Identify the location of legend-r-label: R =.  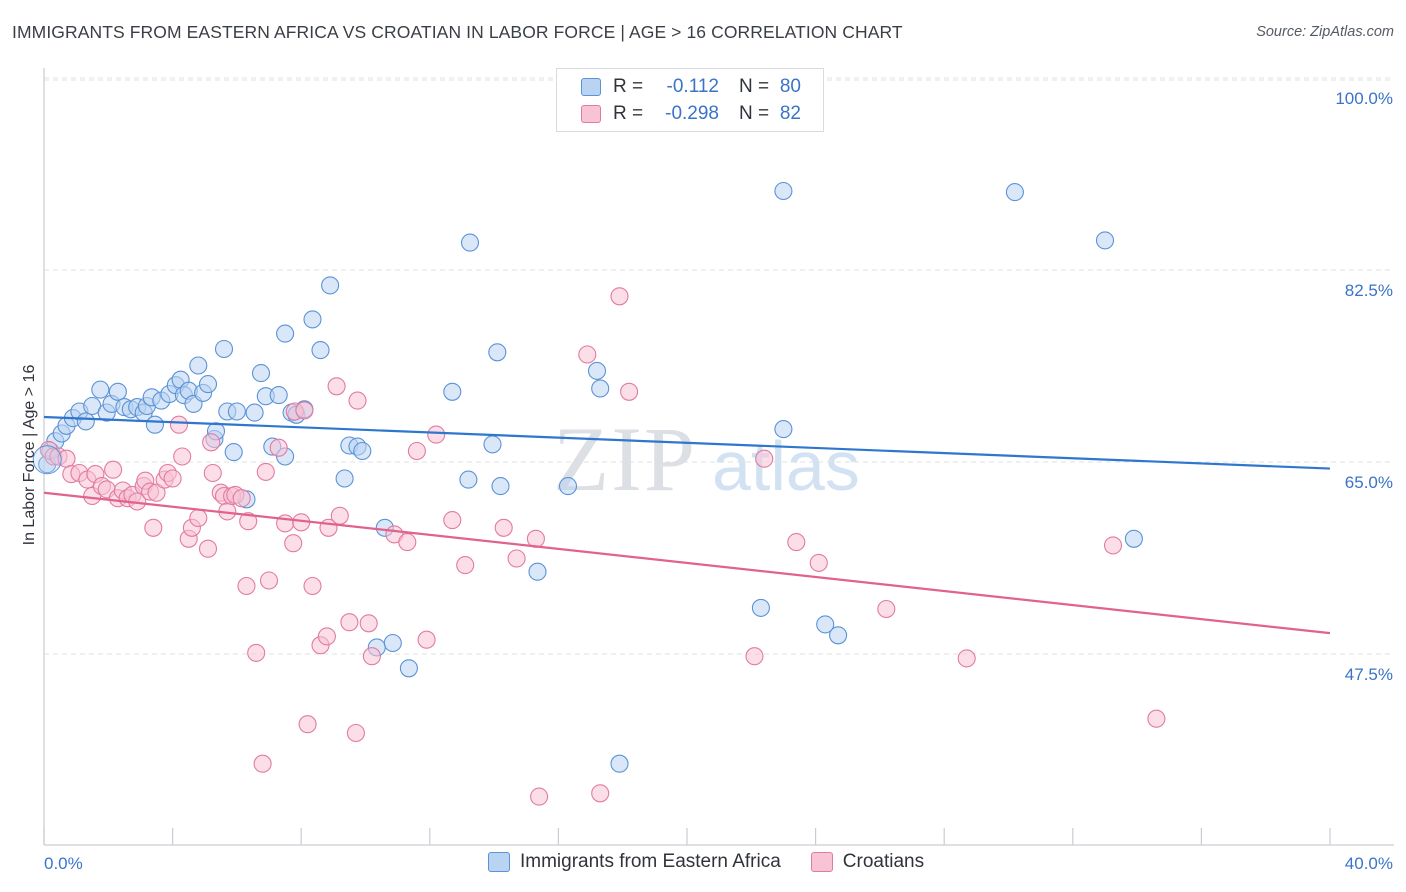
(628, 113).